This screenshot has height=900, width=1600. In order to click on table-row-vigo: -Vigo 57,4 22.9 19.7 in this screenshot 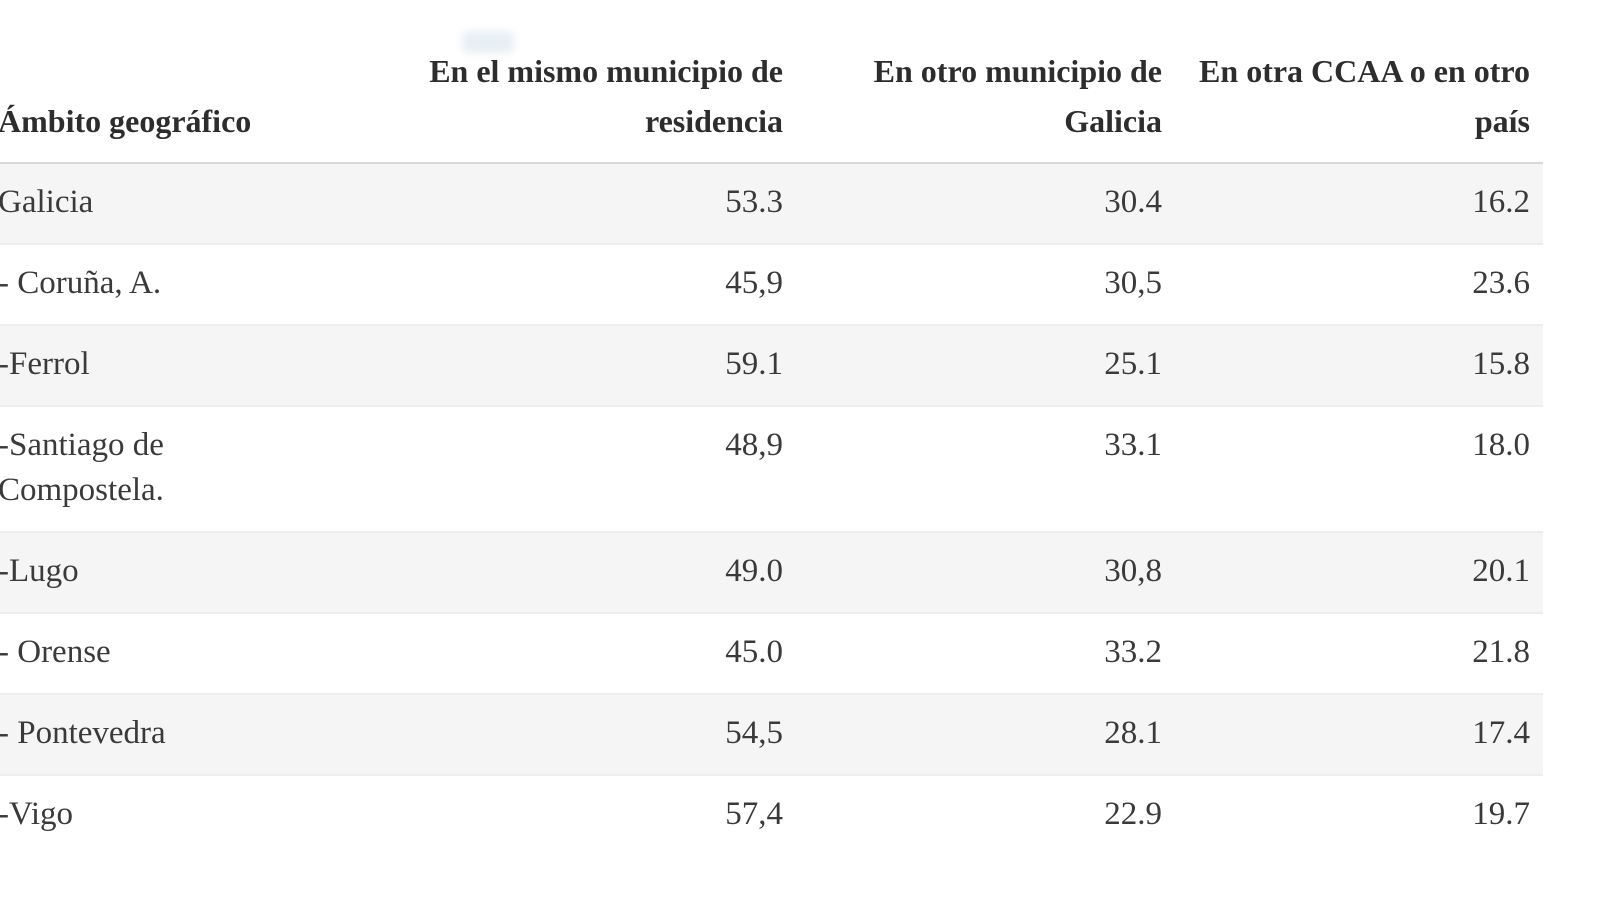, I will do `click(771, 815)`.